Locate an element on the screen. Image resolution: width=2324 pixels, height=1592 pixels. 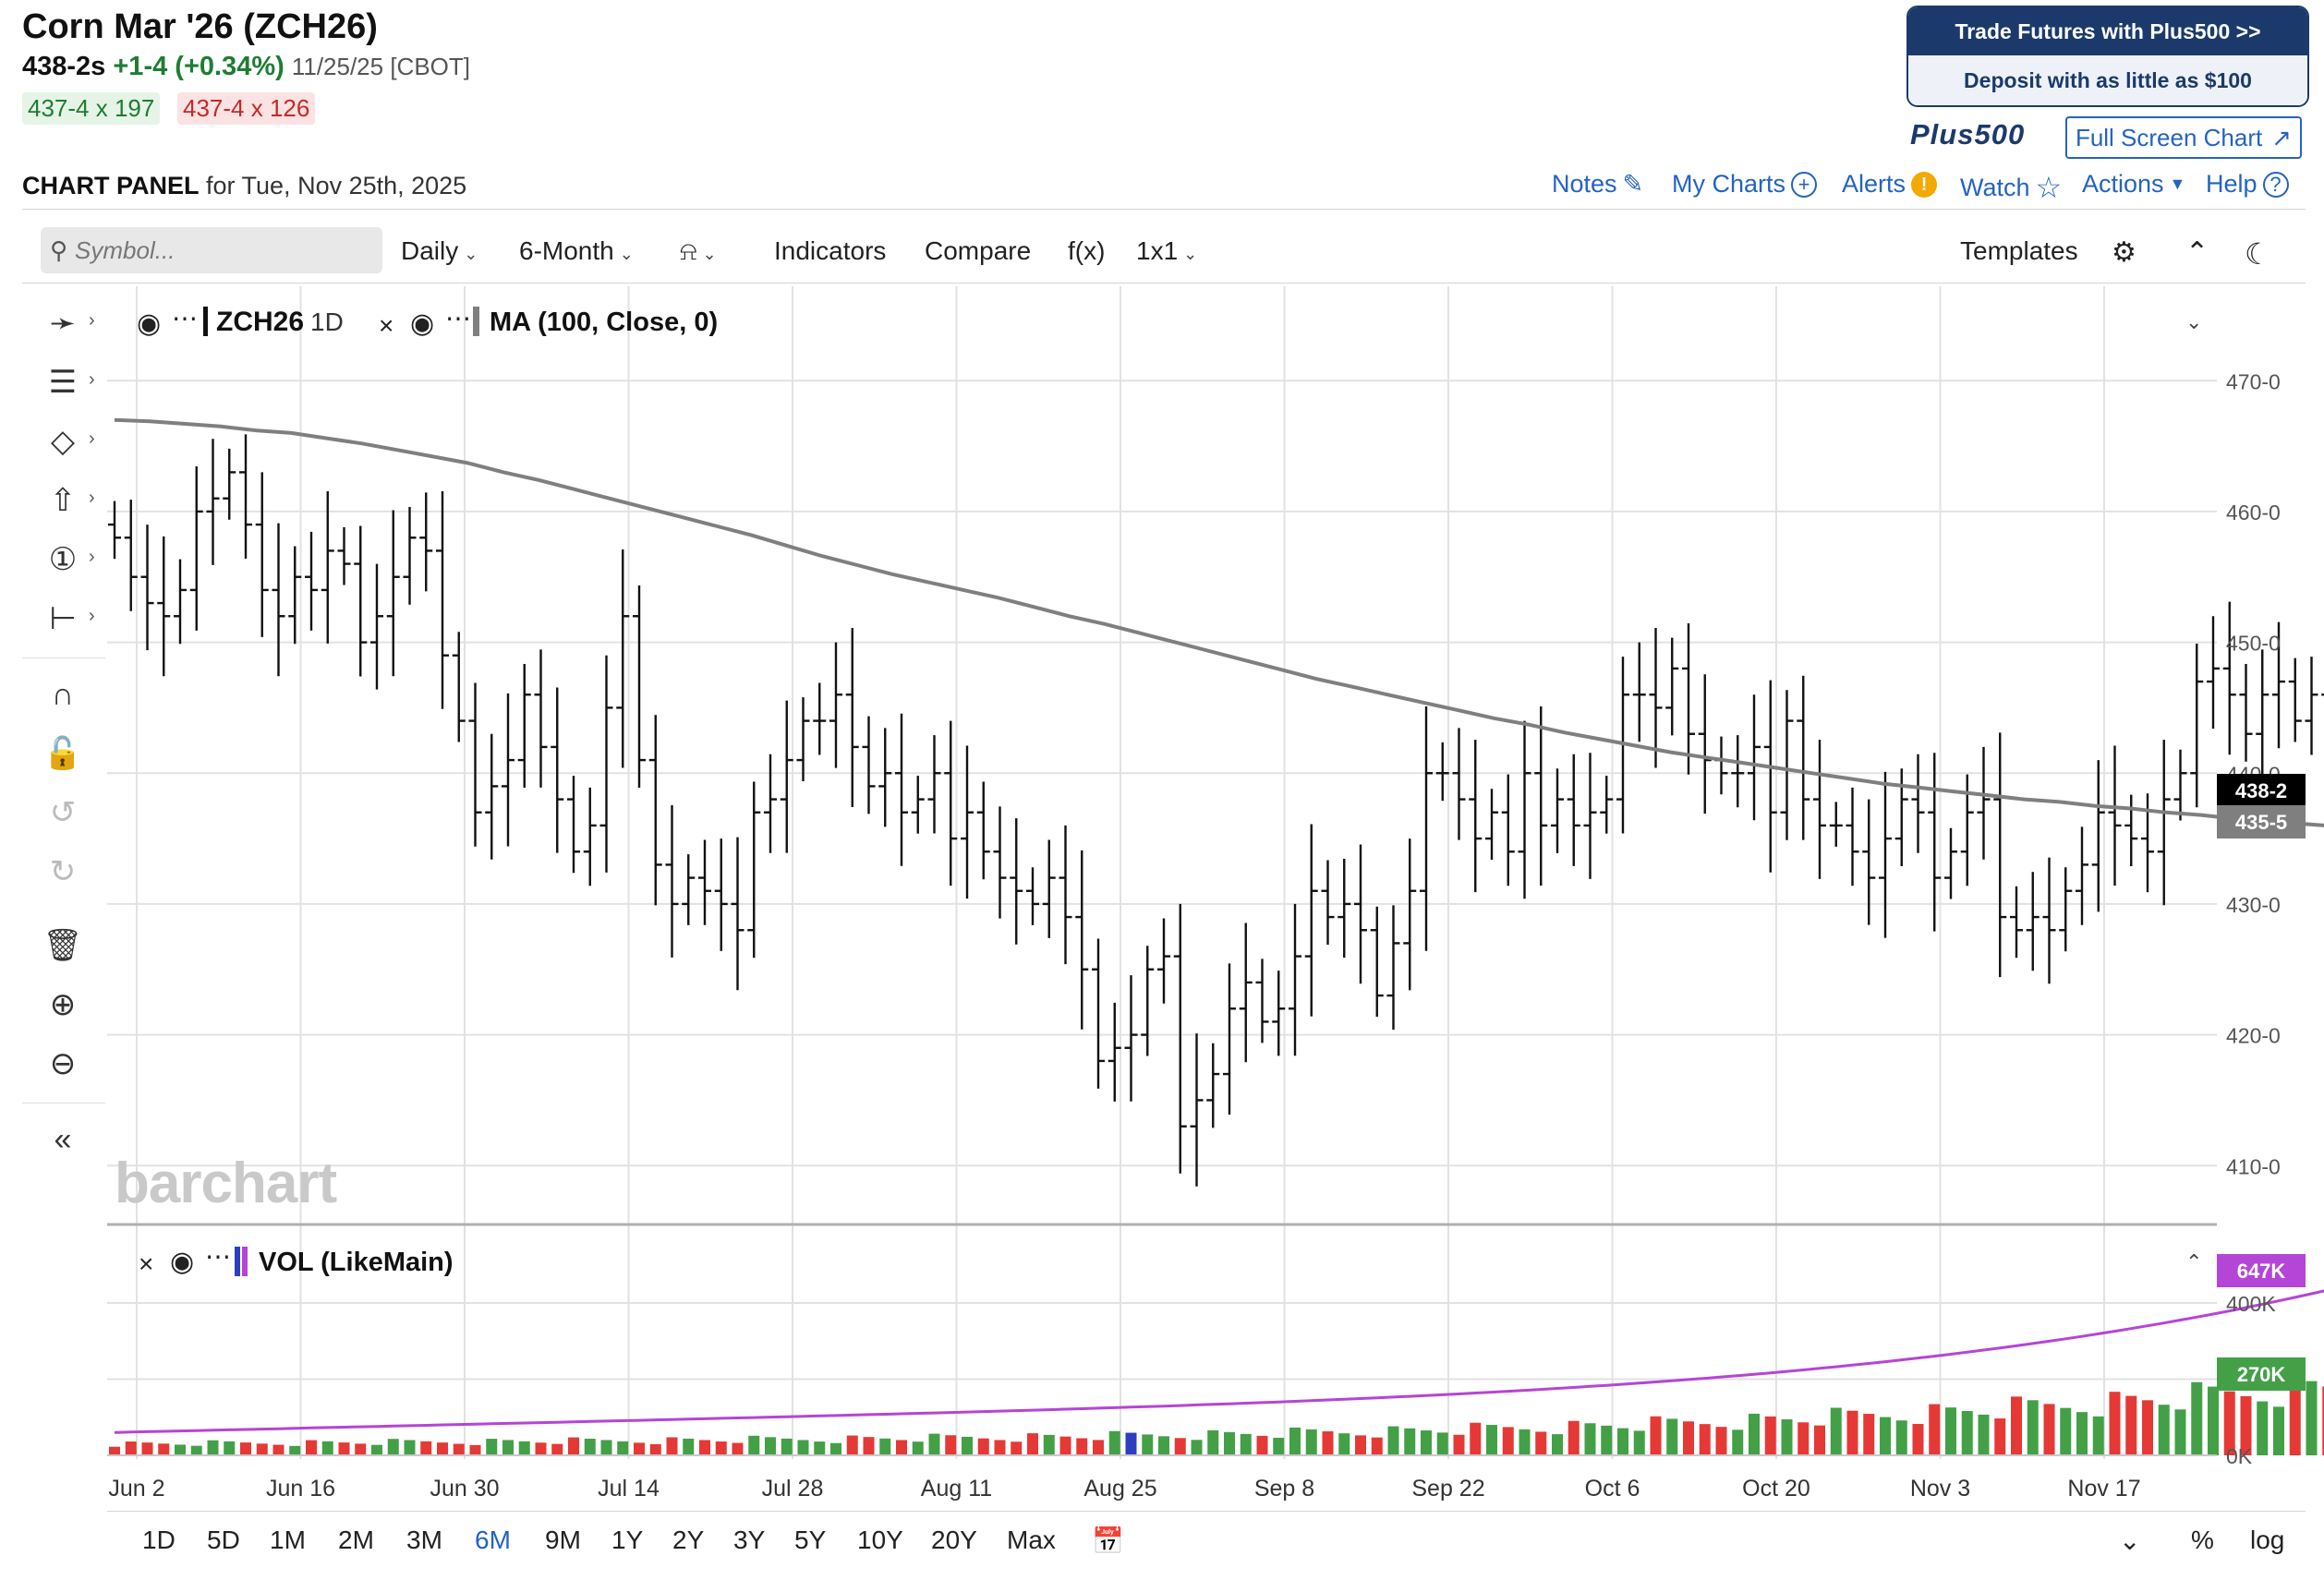
measure-tool-icon: ⊢ is located at coordinates (63, 619).